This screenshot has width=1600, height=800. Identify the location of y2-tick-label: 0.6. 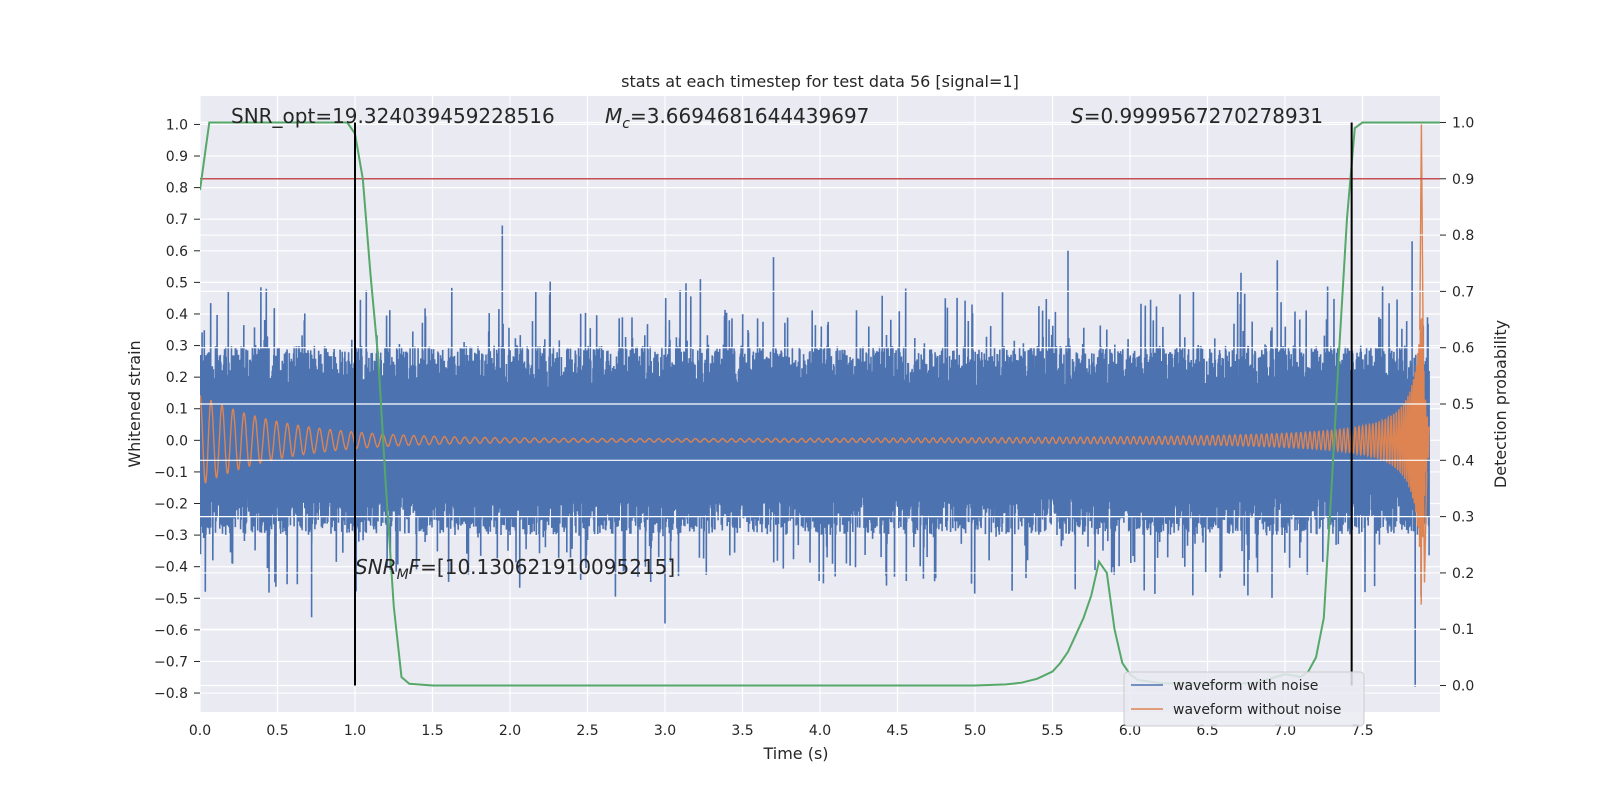
(1463, 349).